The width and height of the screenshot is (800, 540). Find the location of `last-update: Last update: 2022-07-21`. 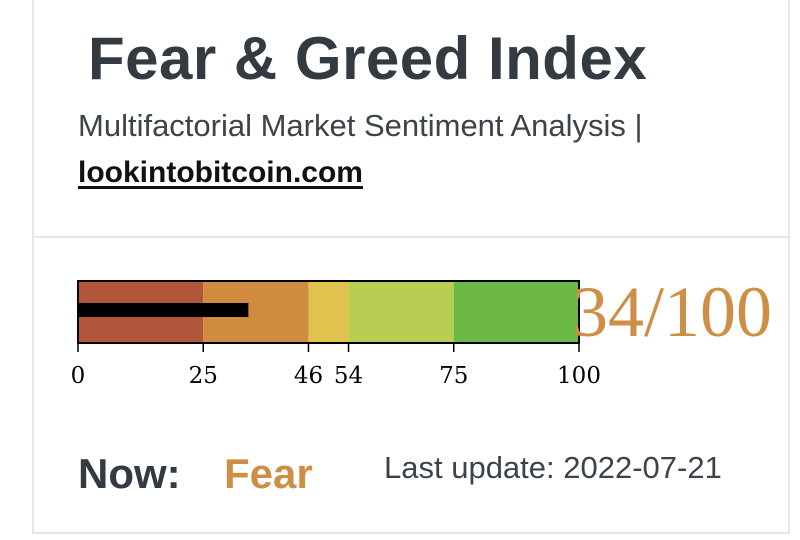

last-update: Last update: 2022-07-21 is located at coordinates (553, 467).